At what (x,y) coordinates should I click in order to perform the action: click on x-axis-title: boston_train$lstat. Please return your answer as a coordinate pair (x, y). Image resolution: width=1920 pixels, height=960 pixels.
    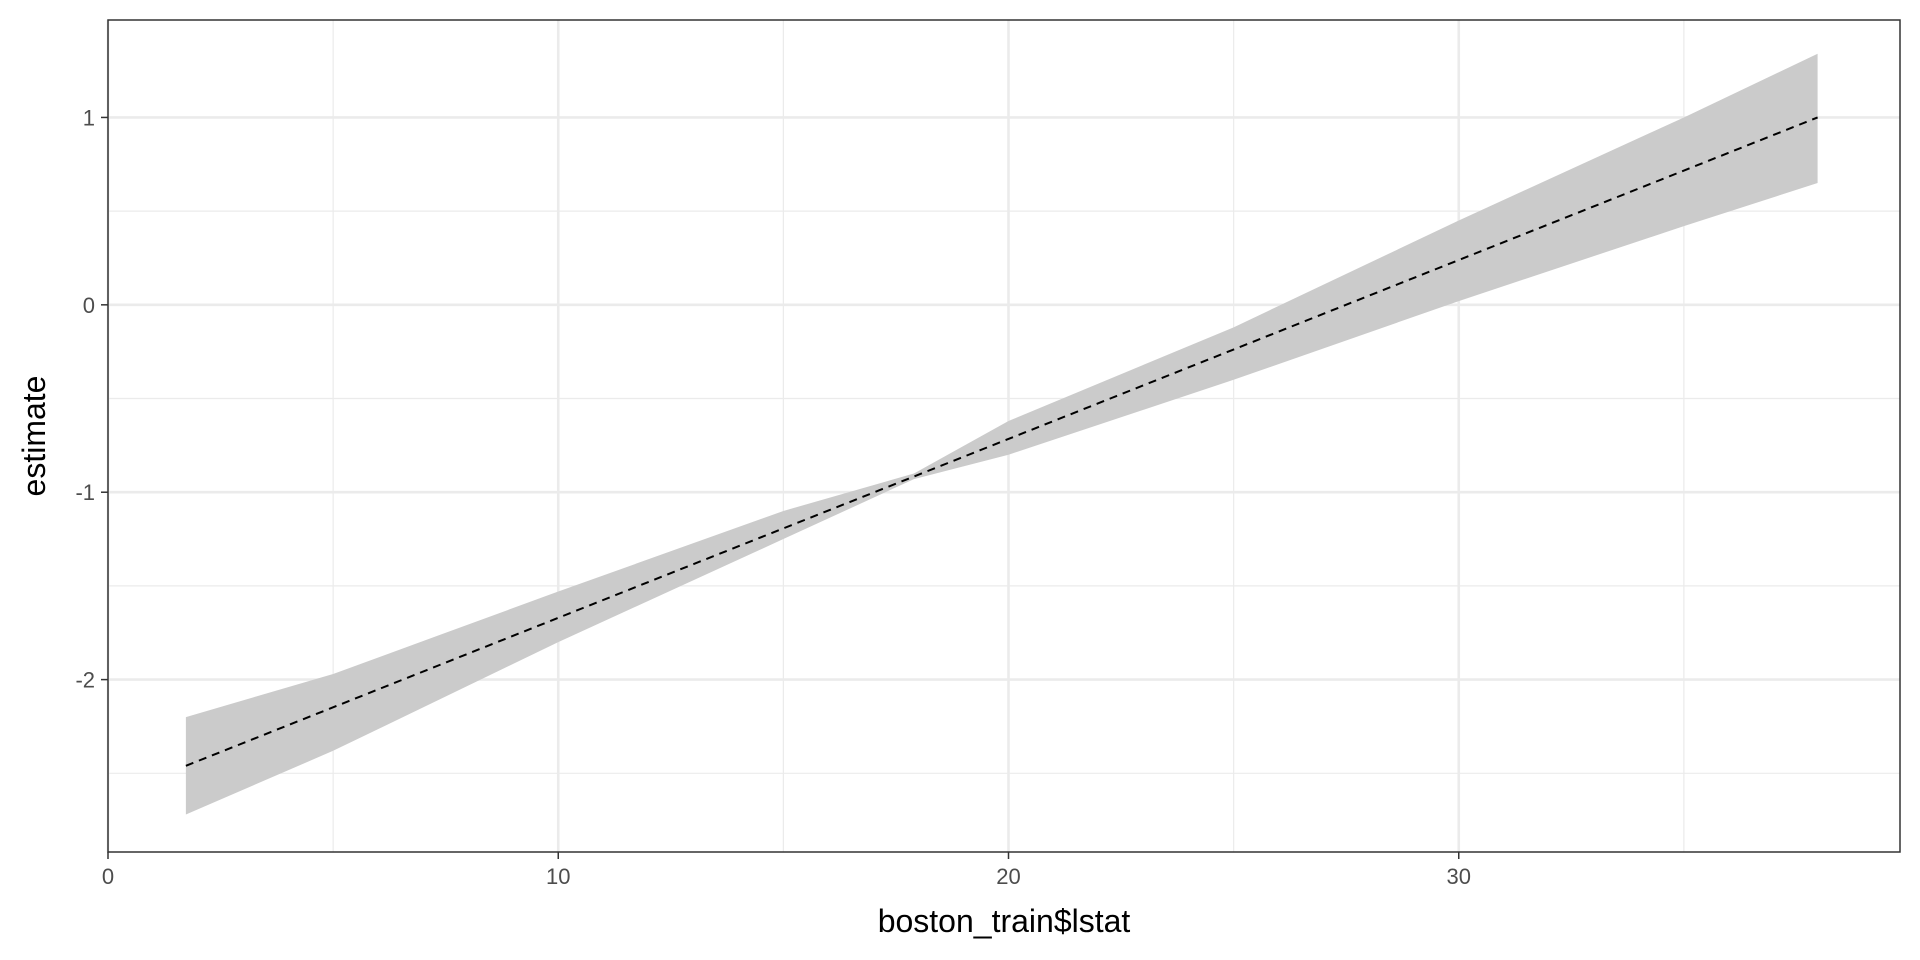
    Looking at the image, I should click on (1004, 921).